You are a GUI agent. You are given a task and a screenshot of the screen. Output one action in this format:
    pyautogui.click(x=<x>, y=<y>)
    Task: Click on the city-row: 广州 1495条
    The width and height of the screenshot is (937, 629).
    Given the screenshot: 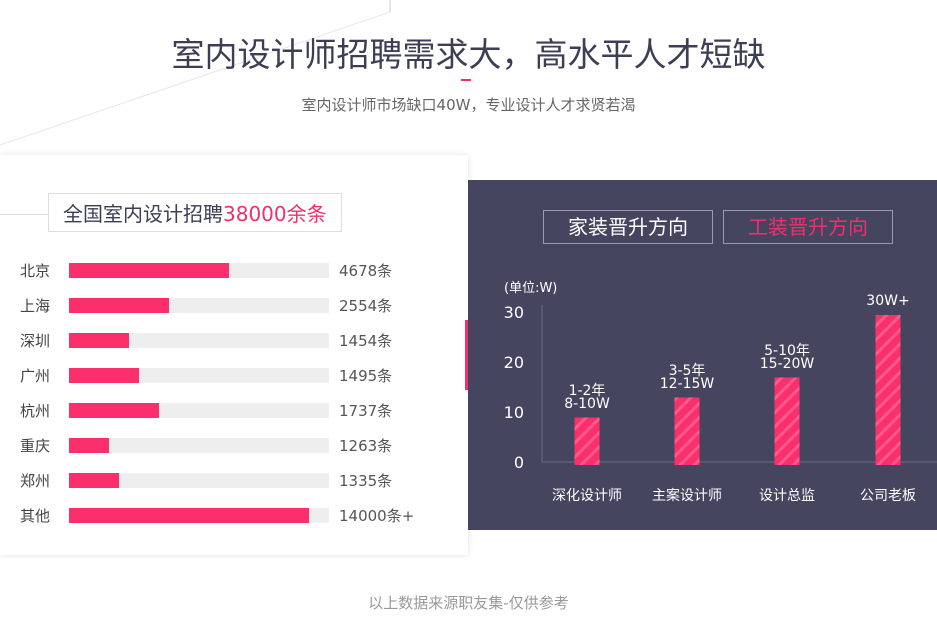 What is the action you would take?
    pyautogui.click(x=206, y=375)
    